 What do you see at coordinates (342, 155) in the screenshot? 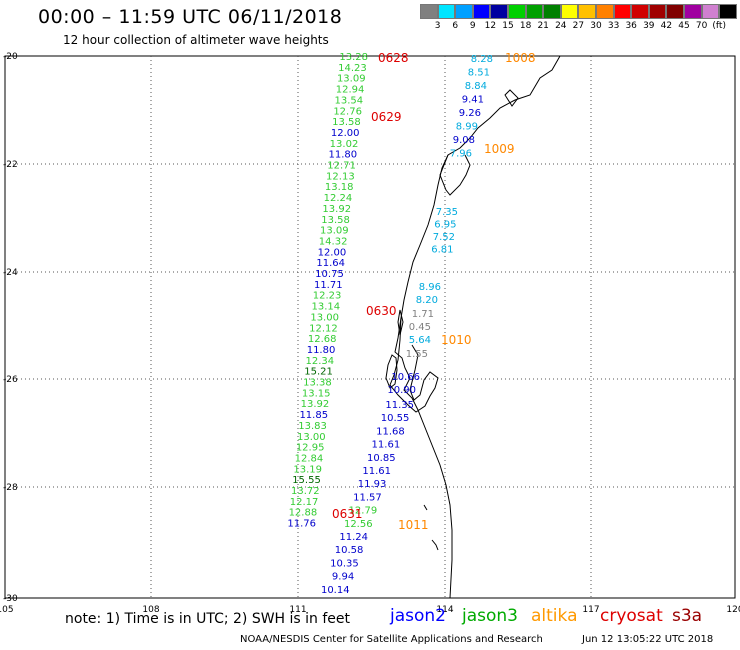
I see `swh-value-west: 11.80` at bounding box center [342, 155].